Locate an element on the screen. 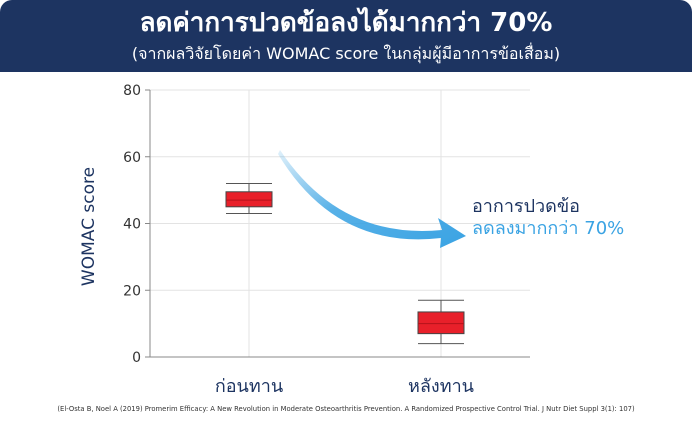 This screenshot has width=692, height=422. y-tick-label: 80 is located at coordinates (132, 91).